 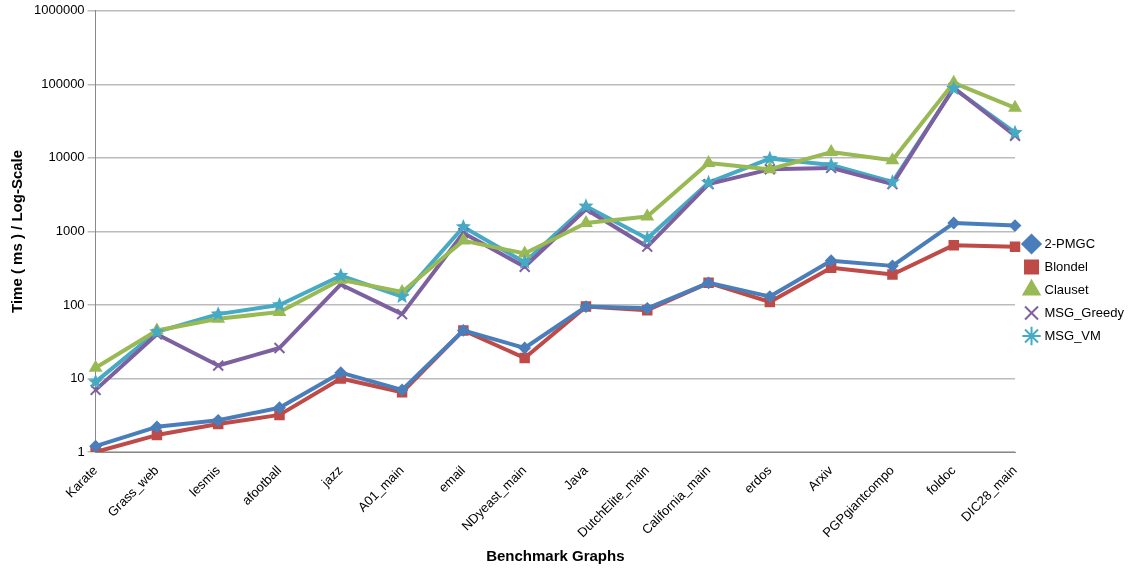 What do you see at coordinates (1066, 289) in the screenshot?
I see `legend-label: Clauset` at bounding box center [1066, 289].